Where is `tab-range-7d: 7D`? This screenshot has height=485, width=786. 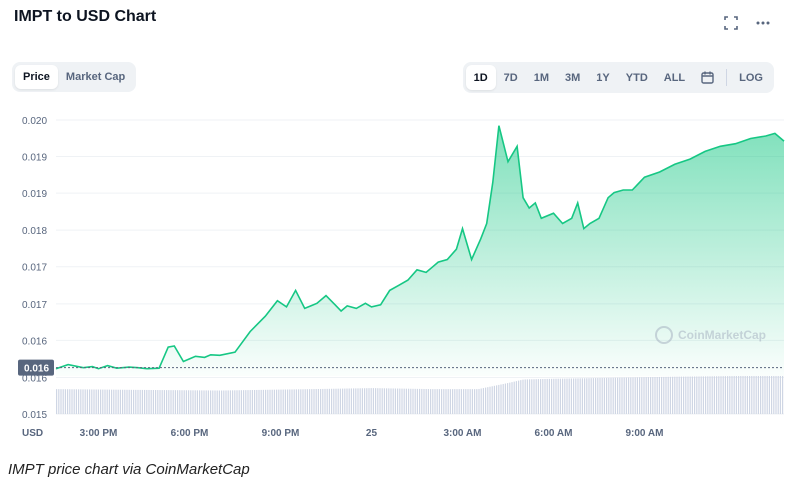 tab-range-7d: 7D is located at coordinates (510, 77).